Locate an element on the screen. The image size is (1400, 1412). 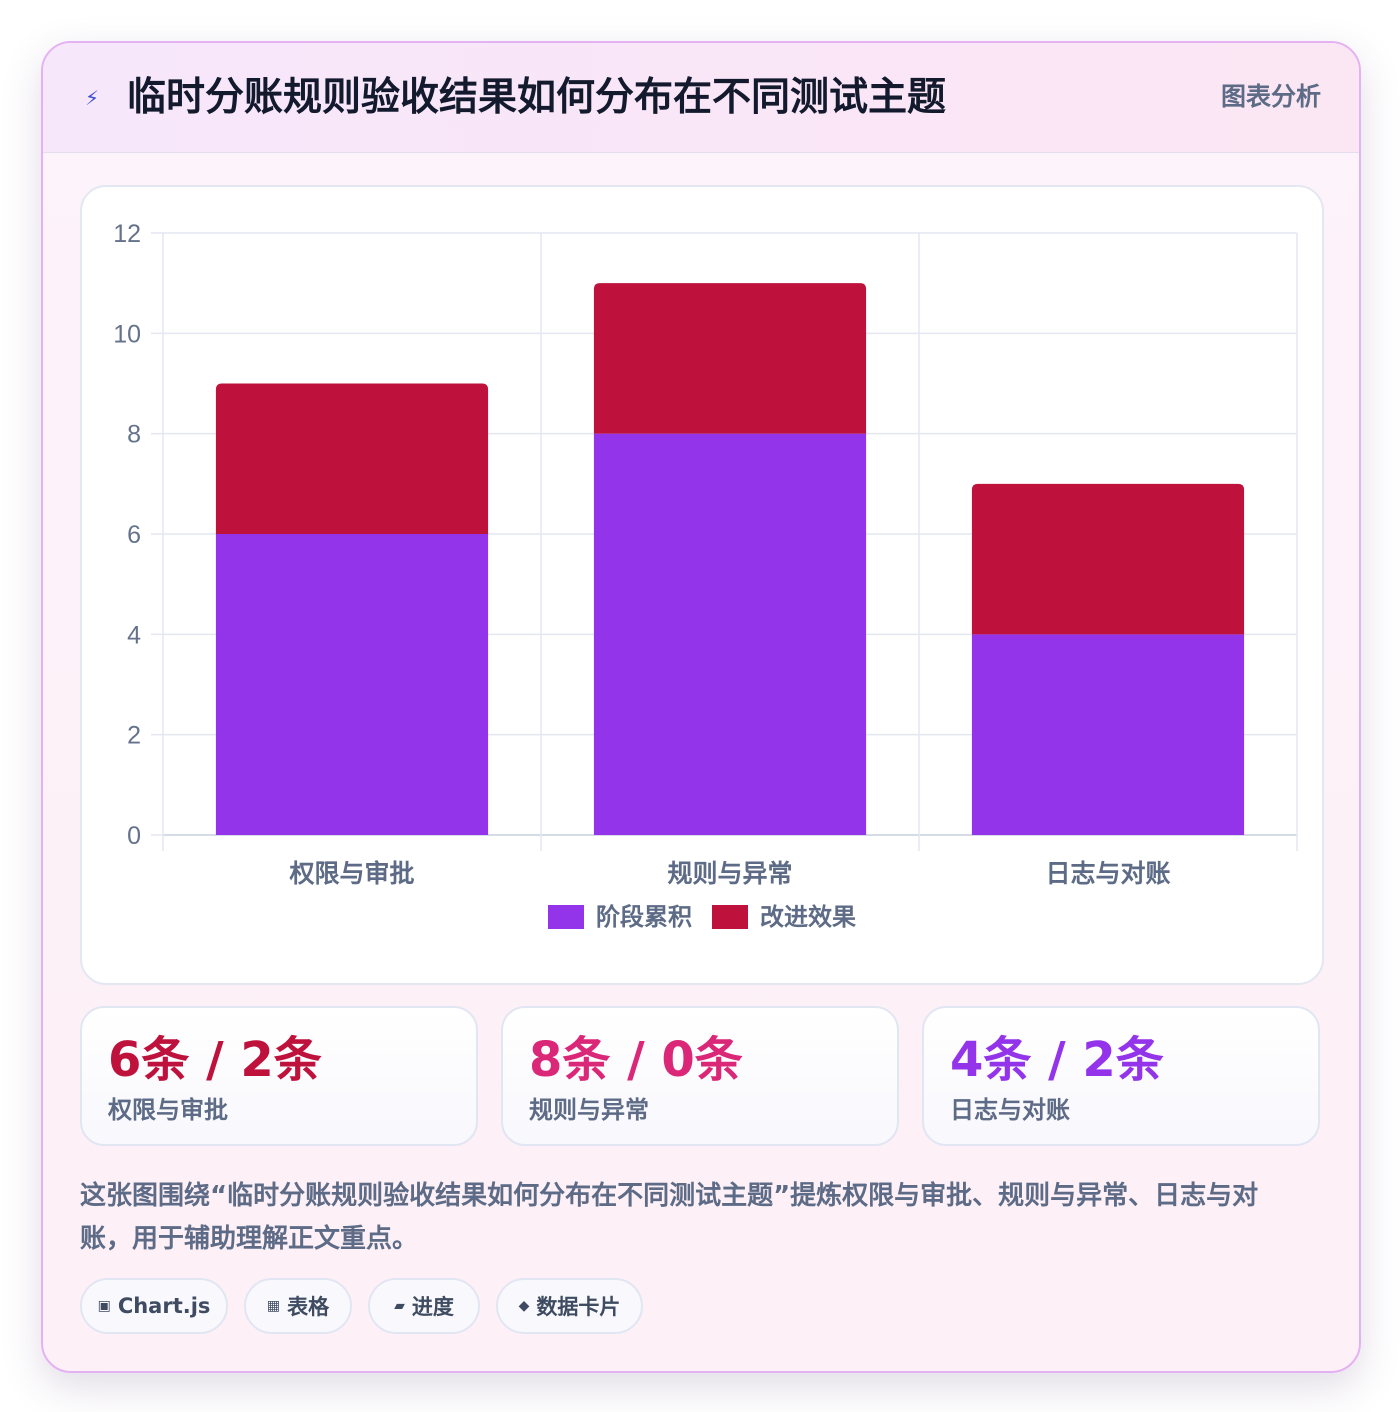
stat-label: 权限与审批 is located at coordinates (168, 1110).